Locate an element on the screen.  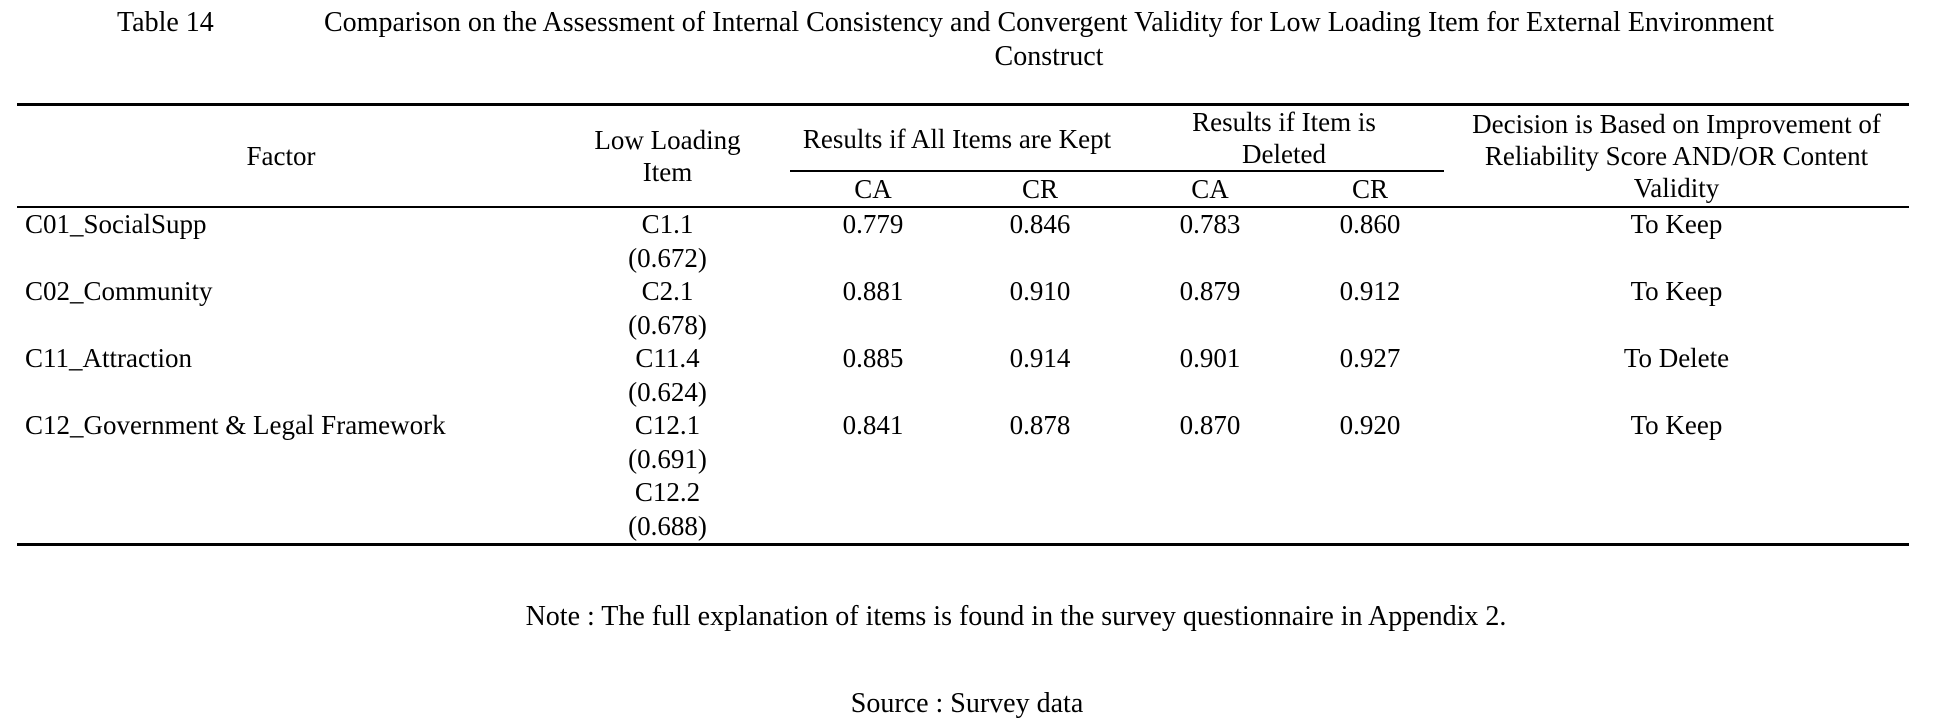
kept-cr-cell: 0.914 is located at coordinates (1040, 358).